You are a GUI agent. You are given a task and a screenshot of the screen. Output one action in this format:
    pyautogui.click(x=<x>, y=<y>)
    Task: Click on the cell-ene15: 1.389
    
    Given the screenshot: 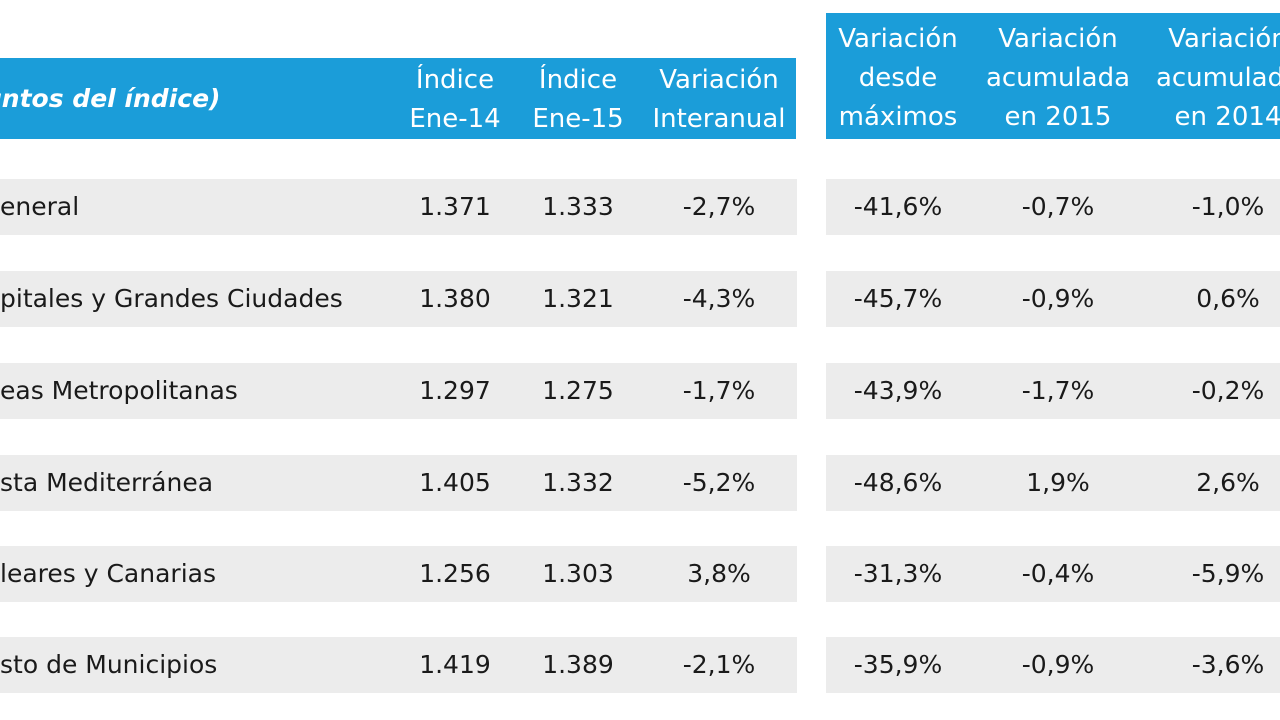 What is the action you would take?
    pyautogui.click(x=578, y=664)
    